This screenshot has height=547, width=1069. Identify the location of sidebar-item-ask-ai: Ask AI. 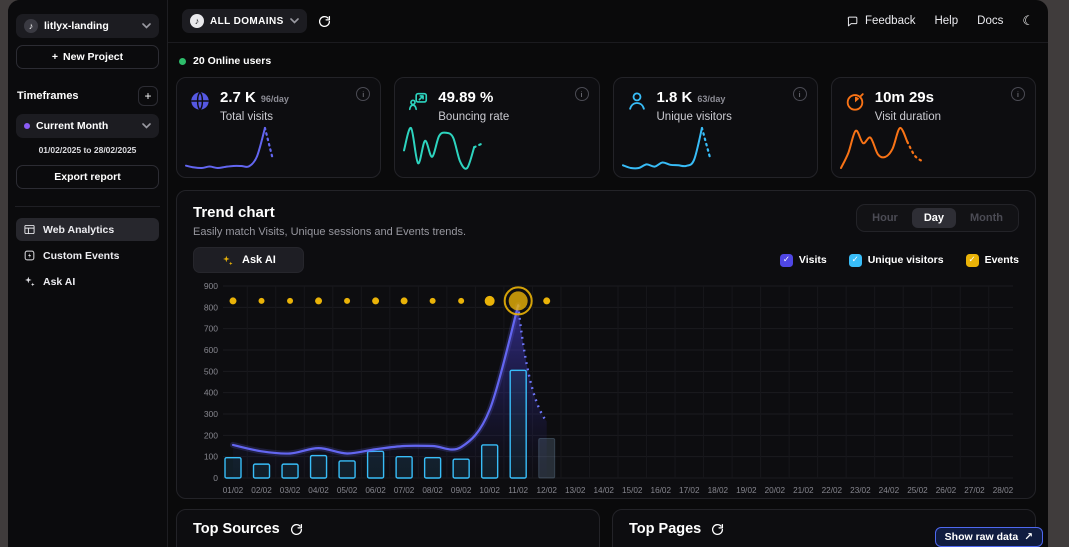
(87, 281).